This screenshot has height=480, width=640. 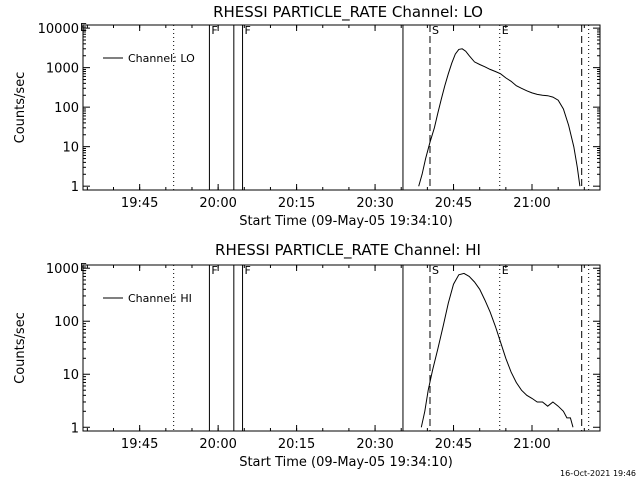 What do you see at coordinates (161, 58) in the screenshot?
I see `legend-label: Channel: LO` at bounding box center [161, 58].